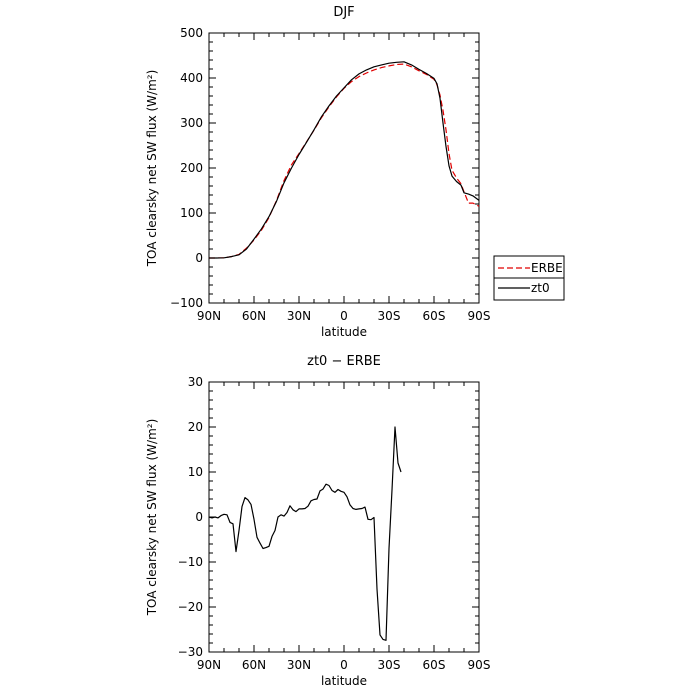 The width and height of the screenshot is (700, 700). What do you see at coordinates (186, 303) in the screenshot?
I see `y-tick-label: −100` at bounding box center [186, 303].